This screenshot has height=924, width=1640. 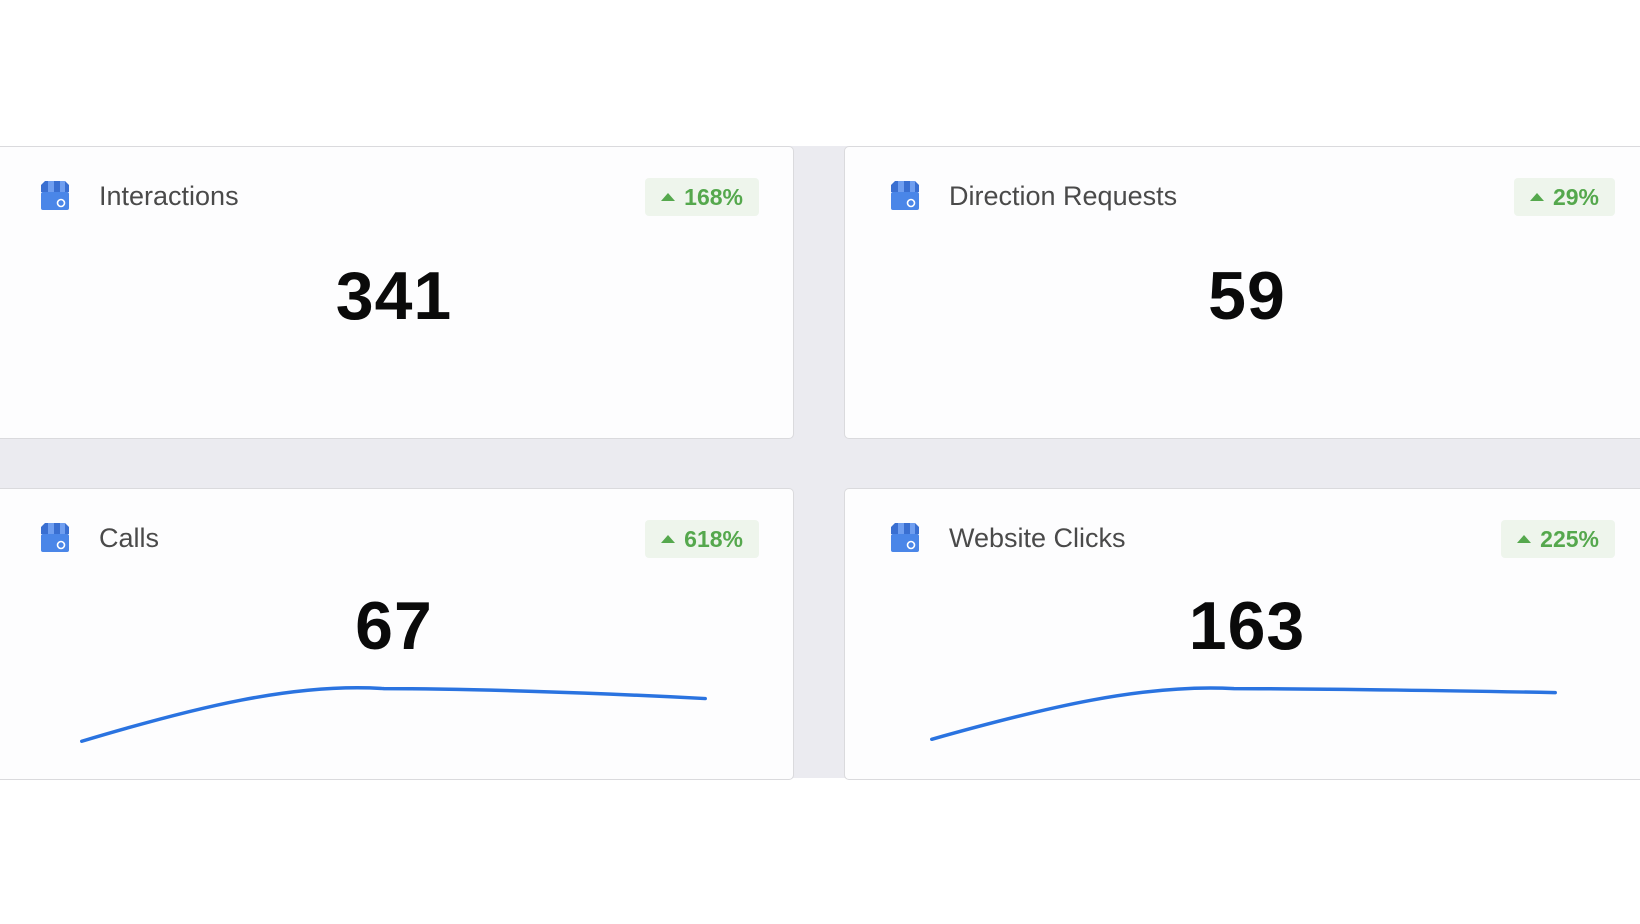 I want to click on metric-title: Interactions, so click(x=169, y=196).